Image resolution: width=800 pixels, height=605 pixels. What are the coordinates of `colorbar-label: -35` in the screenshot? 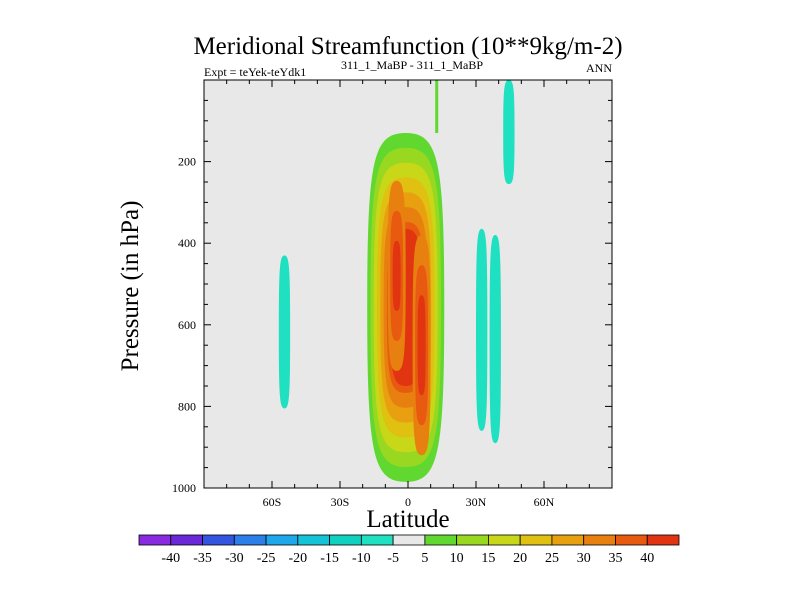 It's located at (202, 558).